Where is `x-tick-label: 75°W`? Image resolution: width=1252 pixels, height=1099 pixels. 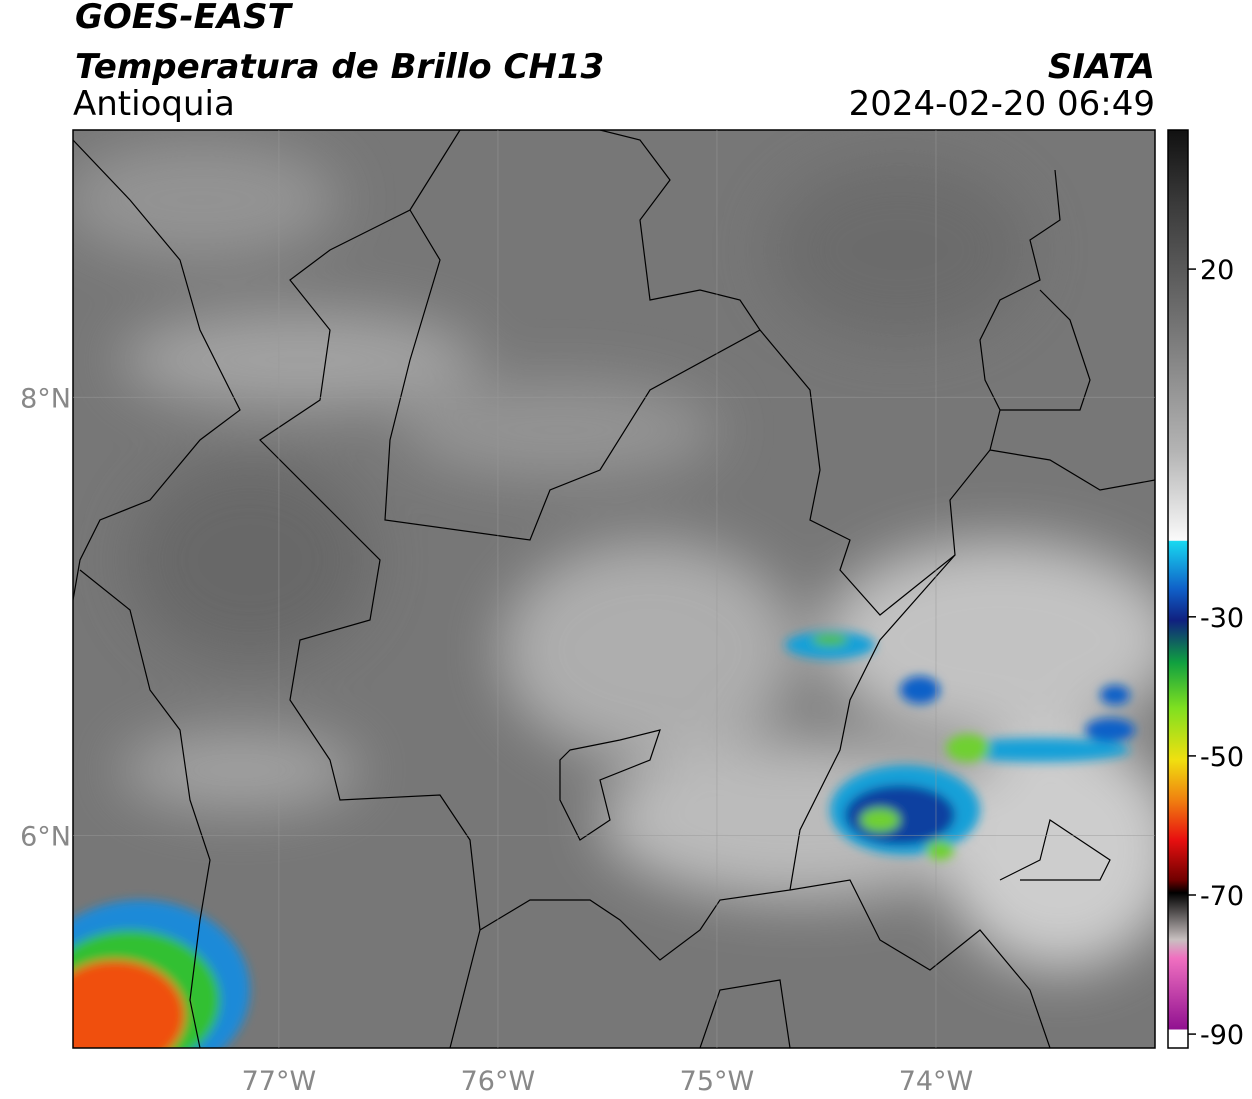 x-tick-label: 75°W is located at coordinates (717, 1081).